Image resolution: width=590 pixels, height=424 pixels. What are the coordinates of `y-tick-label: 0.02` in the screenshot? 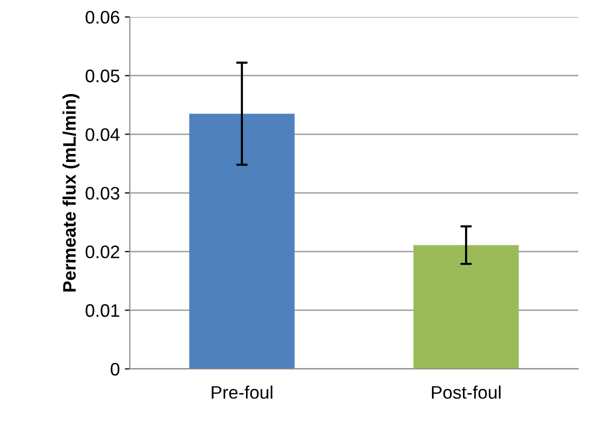 It's located at (103, 252).